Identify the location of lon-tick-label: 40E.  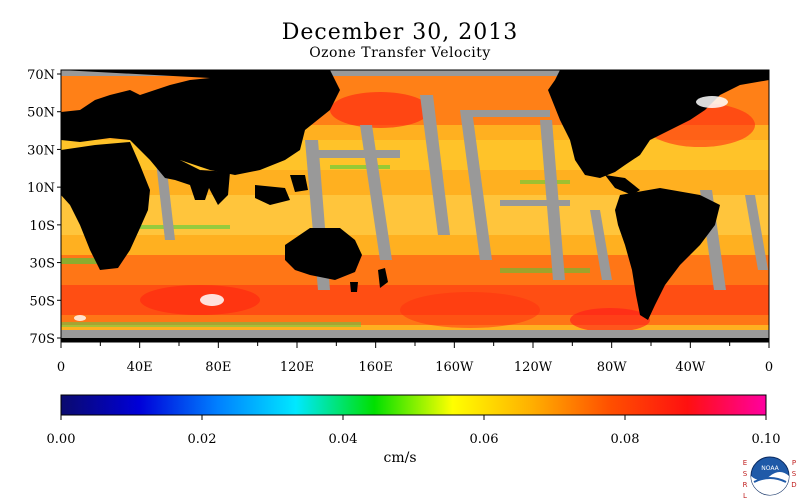
(140, 367).